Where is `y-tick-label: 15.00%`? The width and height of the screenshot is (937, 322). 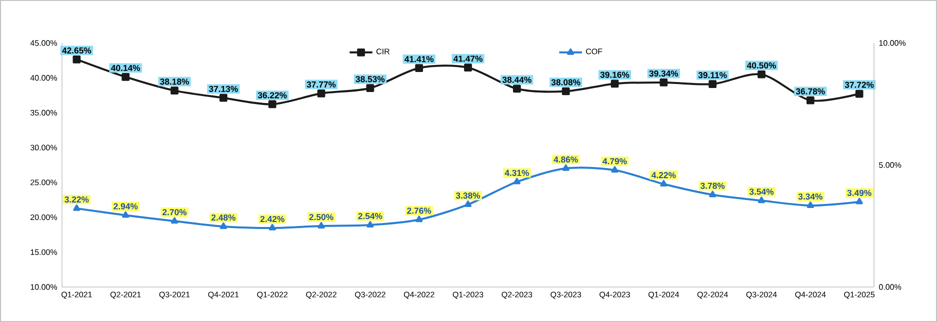
y-tick-label: 15.00% is located at coordinates (44, 252).